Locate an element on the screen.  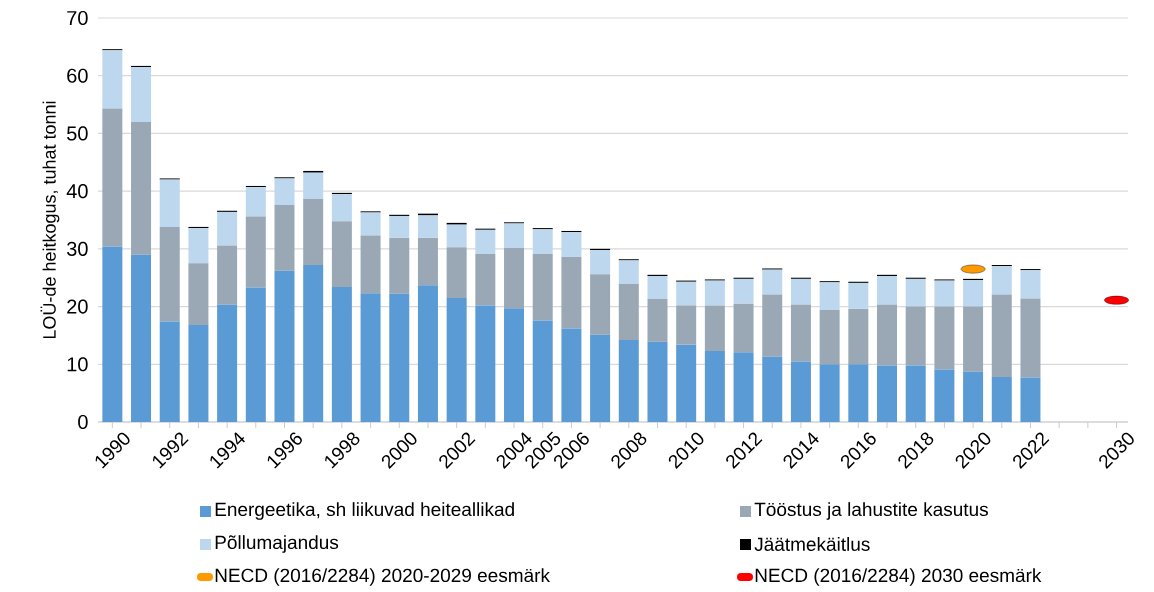
y-tick-label: 30 is located at coordinates (77, 248).